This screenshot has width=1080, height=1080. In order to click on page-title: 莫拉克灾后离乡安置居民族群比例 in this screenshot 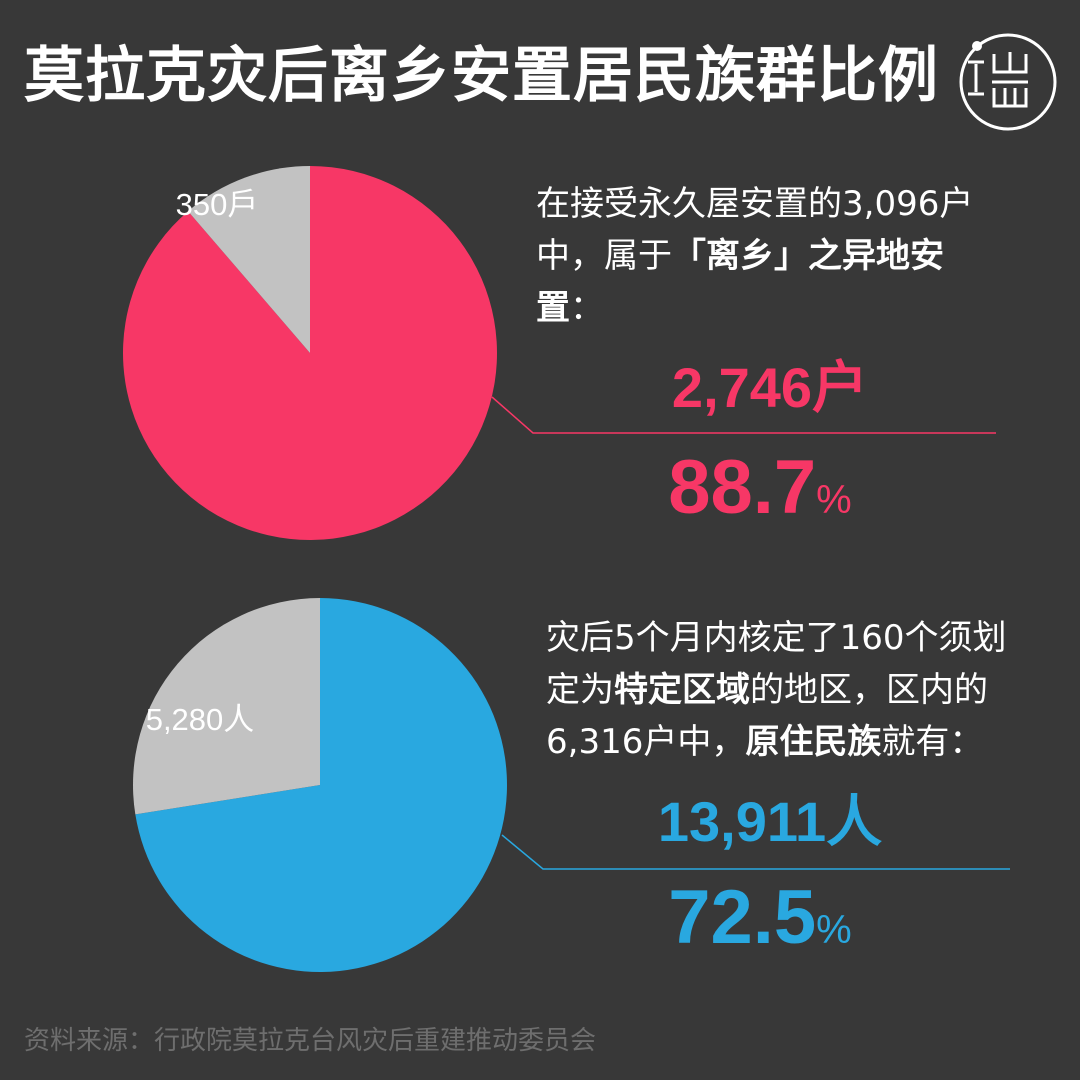, I will do `click(481, 76)`.